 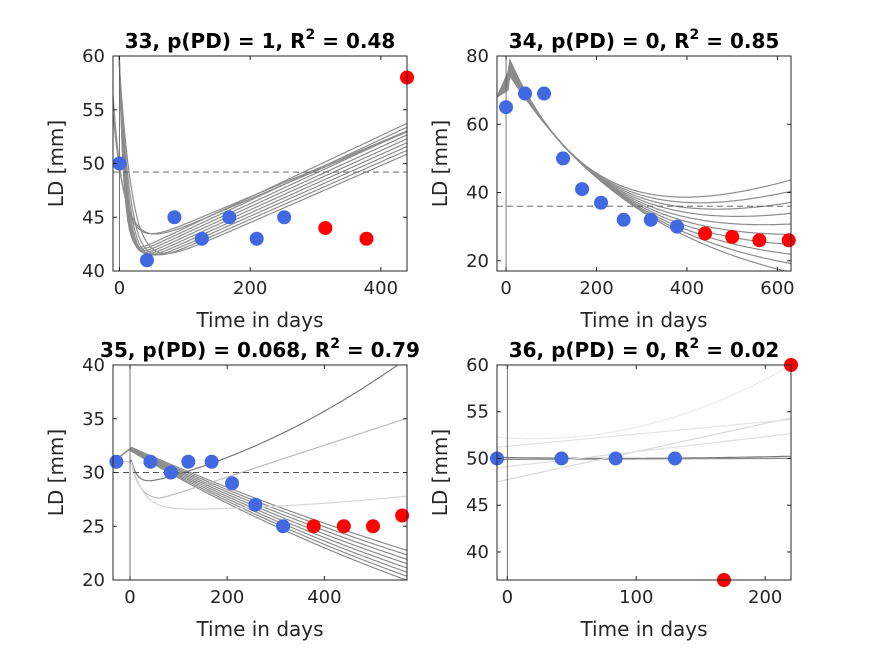 What do you see at coordinates (477, 56) in the screenshot?
I see `y-tick-label: 80` at bounding box center [477, 56].